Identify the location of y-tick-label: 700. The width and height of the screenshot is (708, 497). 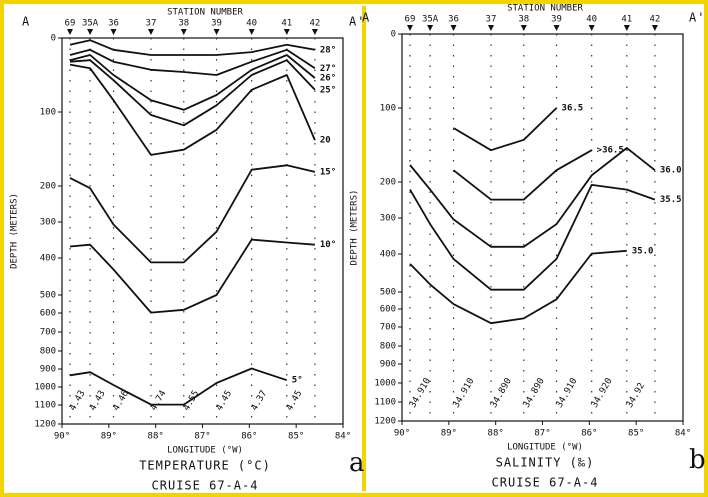
(388, 328).